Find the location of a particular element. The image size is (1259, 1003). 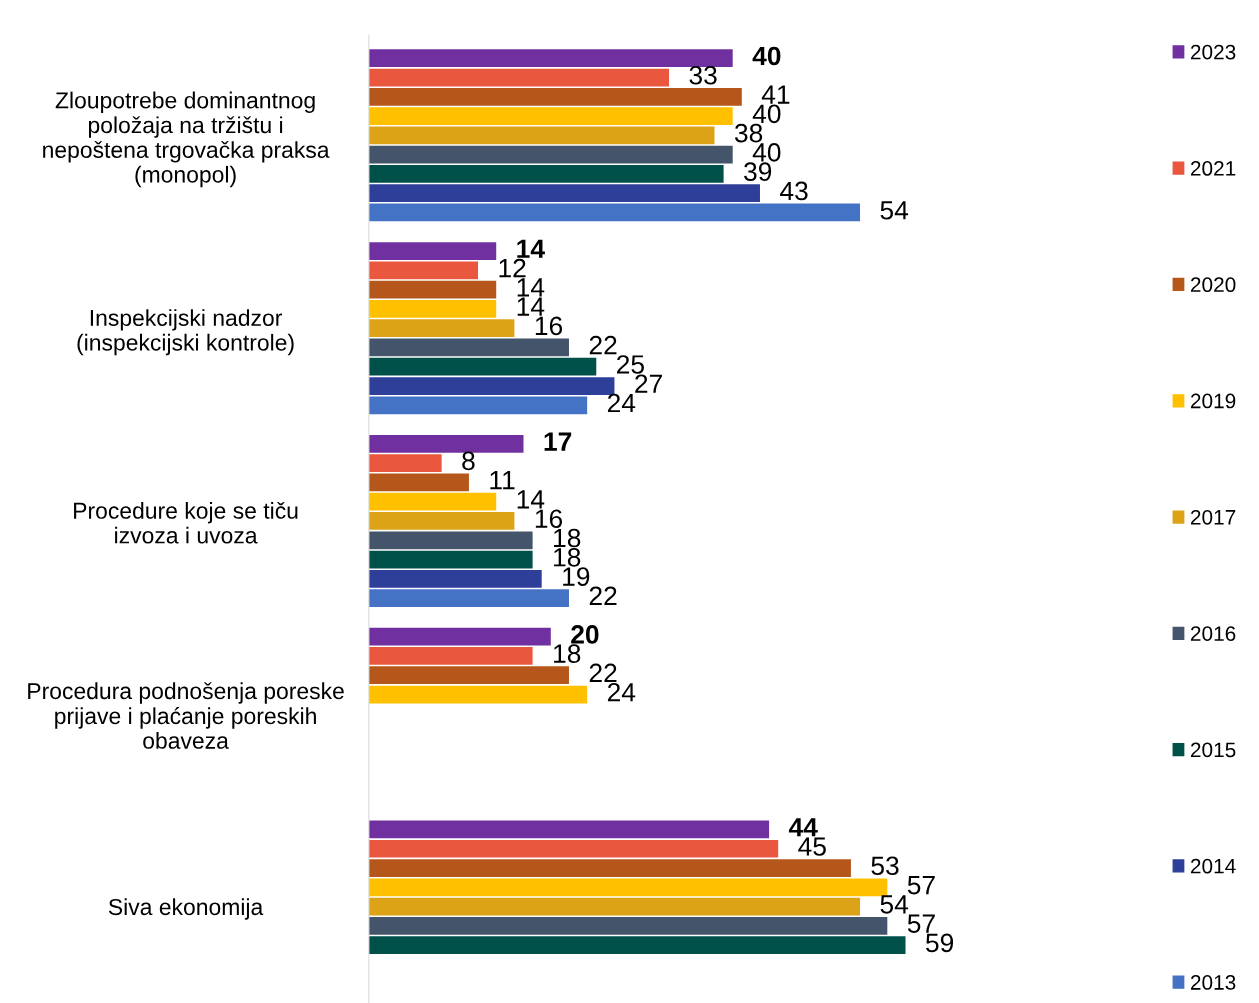

data-label: 33 is located at coordinates (703, 75).